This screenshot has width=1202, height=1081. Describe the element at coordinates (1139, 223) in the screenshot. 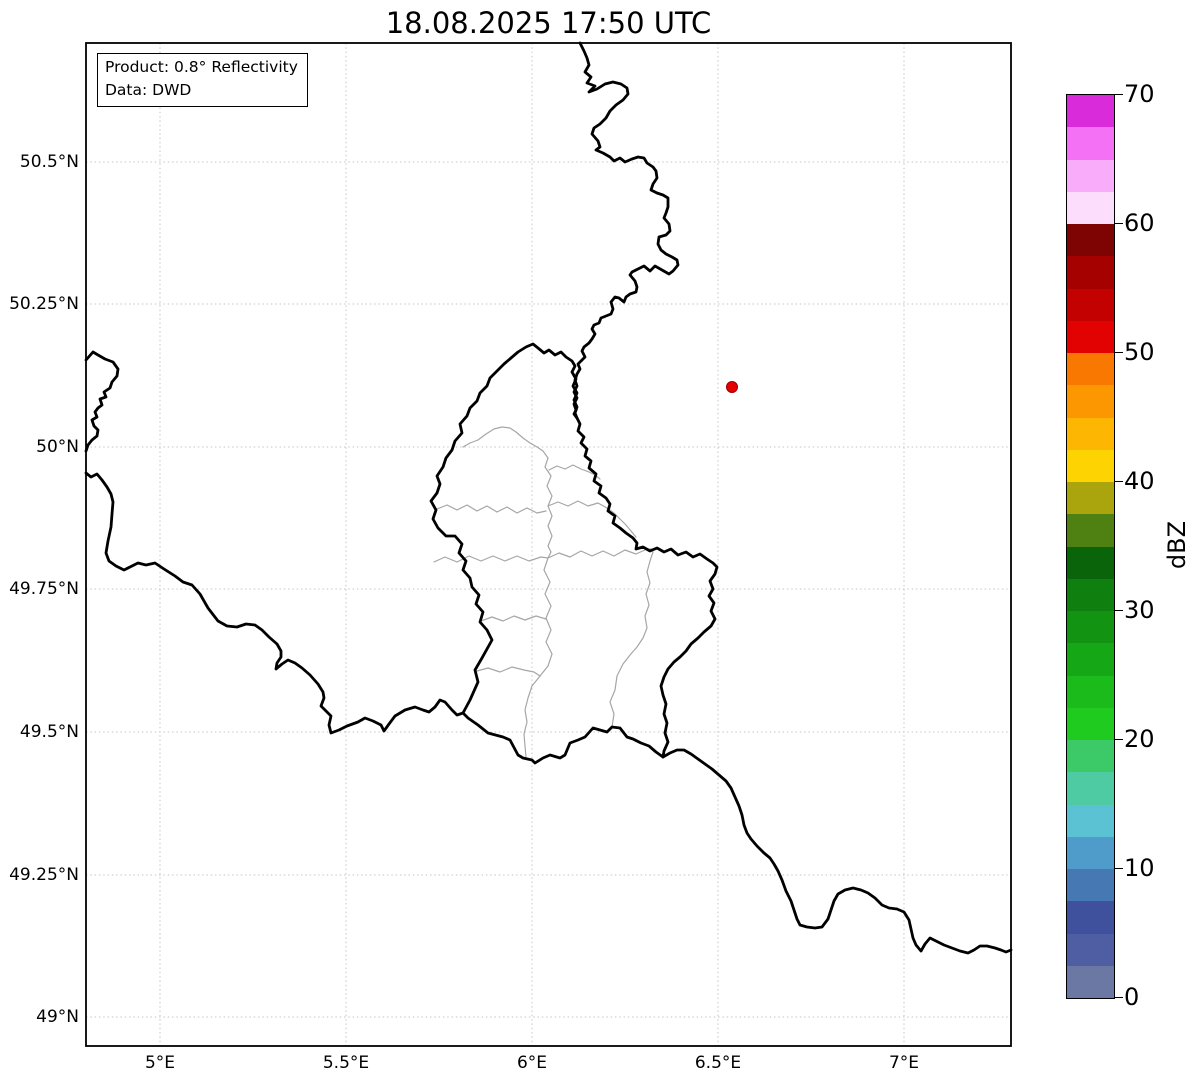

I see `colorbar-tick-label: 60` at that location.